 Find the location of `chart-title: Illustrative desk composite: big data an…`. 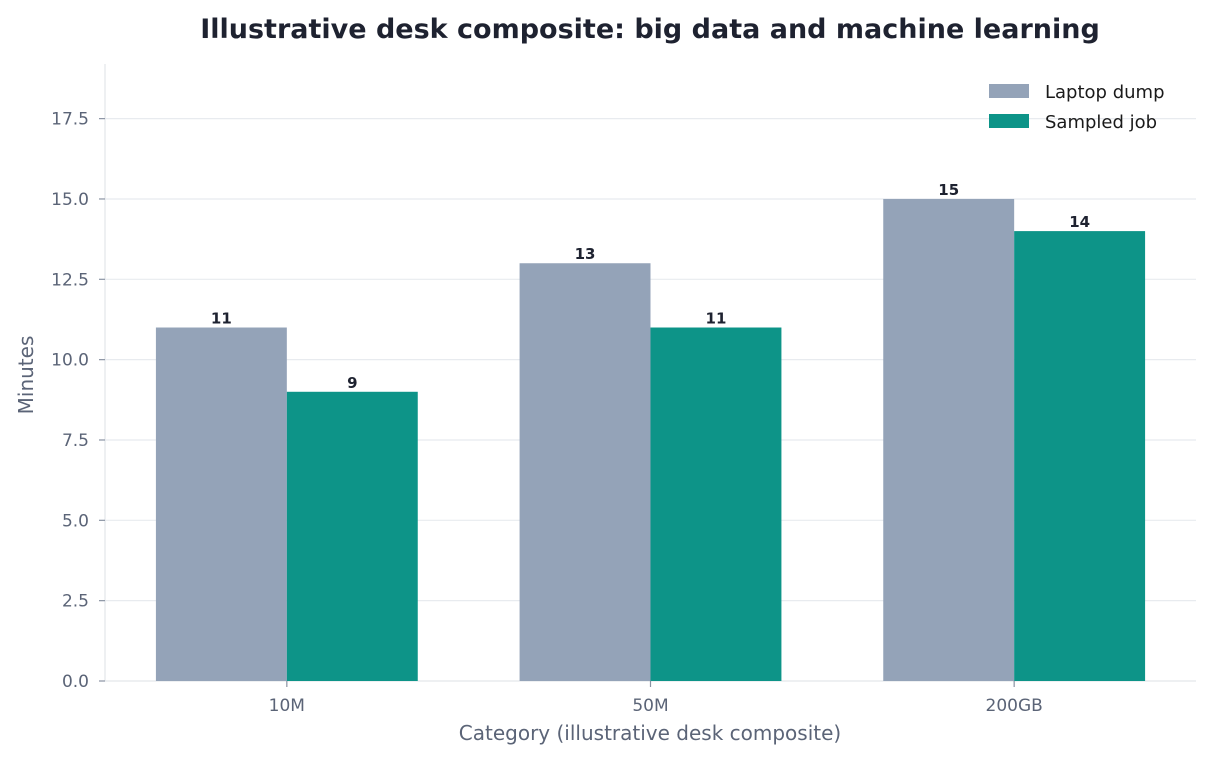

chart-title: Illustrative desk composite: big data an… is located at coordinates (650, 29).